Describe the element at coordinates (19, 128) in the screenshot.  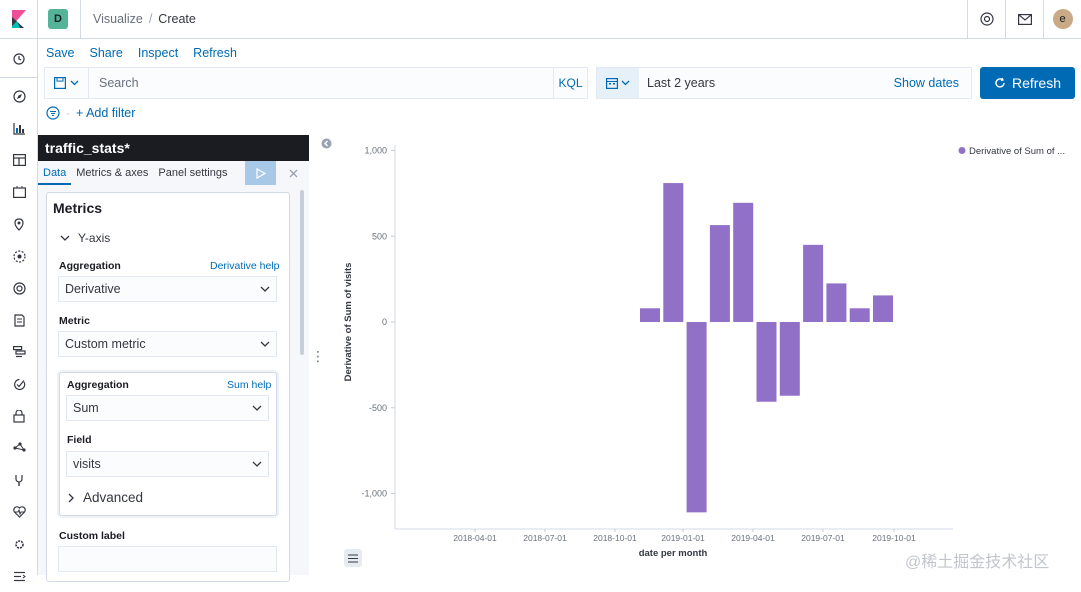
I see `visualize-chart-icon` at that location.